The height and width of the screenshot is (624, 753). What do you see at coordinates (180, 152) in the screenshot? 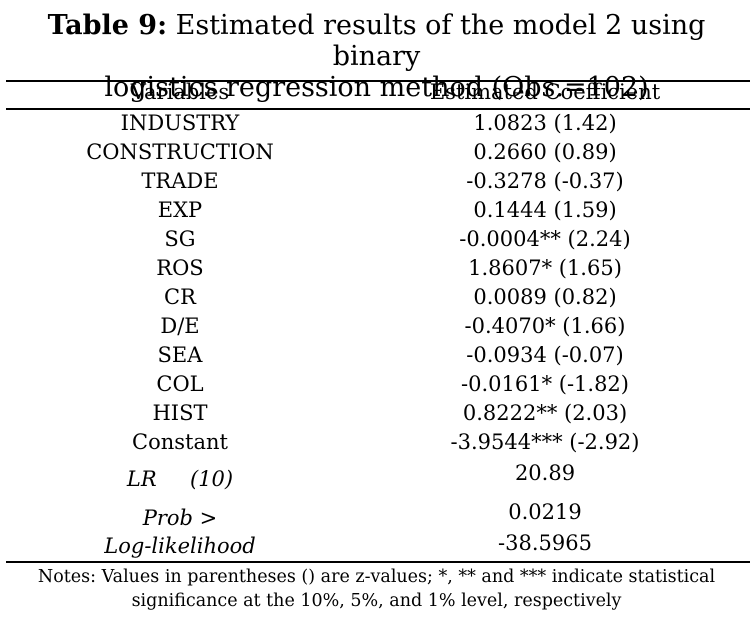
I see `table-row-variable: CONSTRUCTION` at bounding box center [180, 152].